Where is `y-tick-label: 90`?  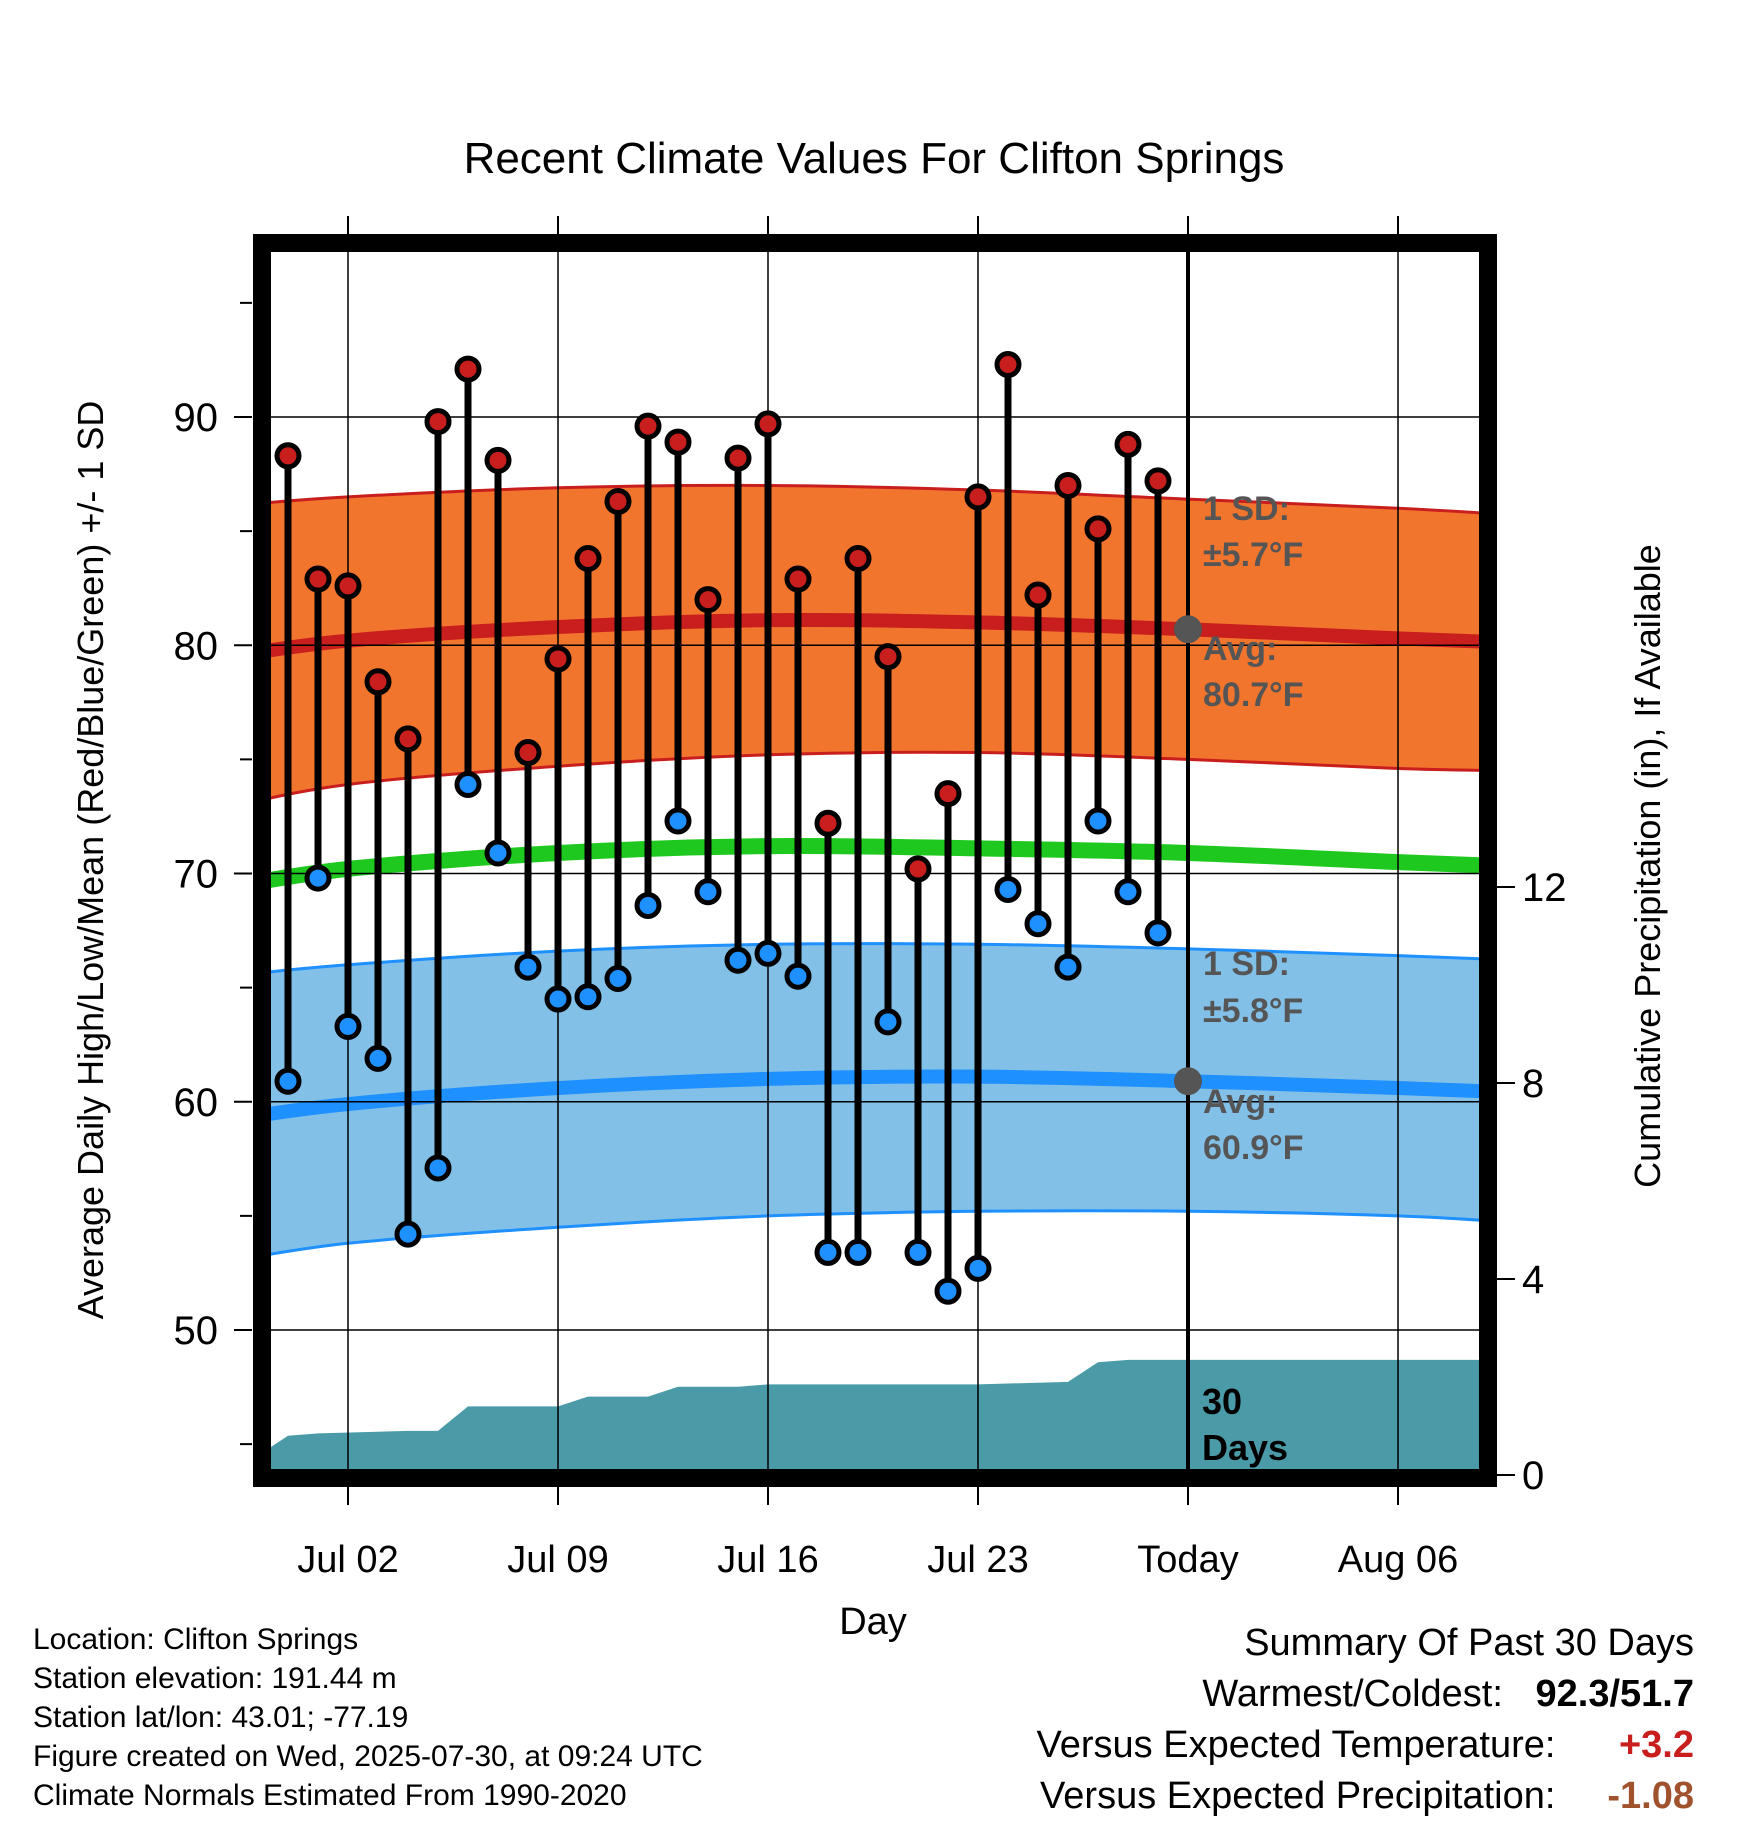
y-tick-label: 90 is located at coordinates (196, 418).